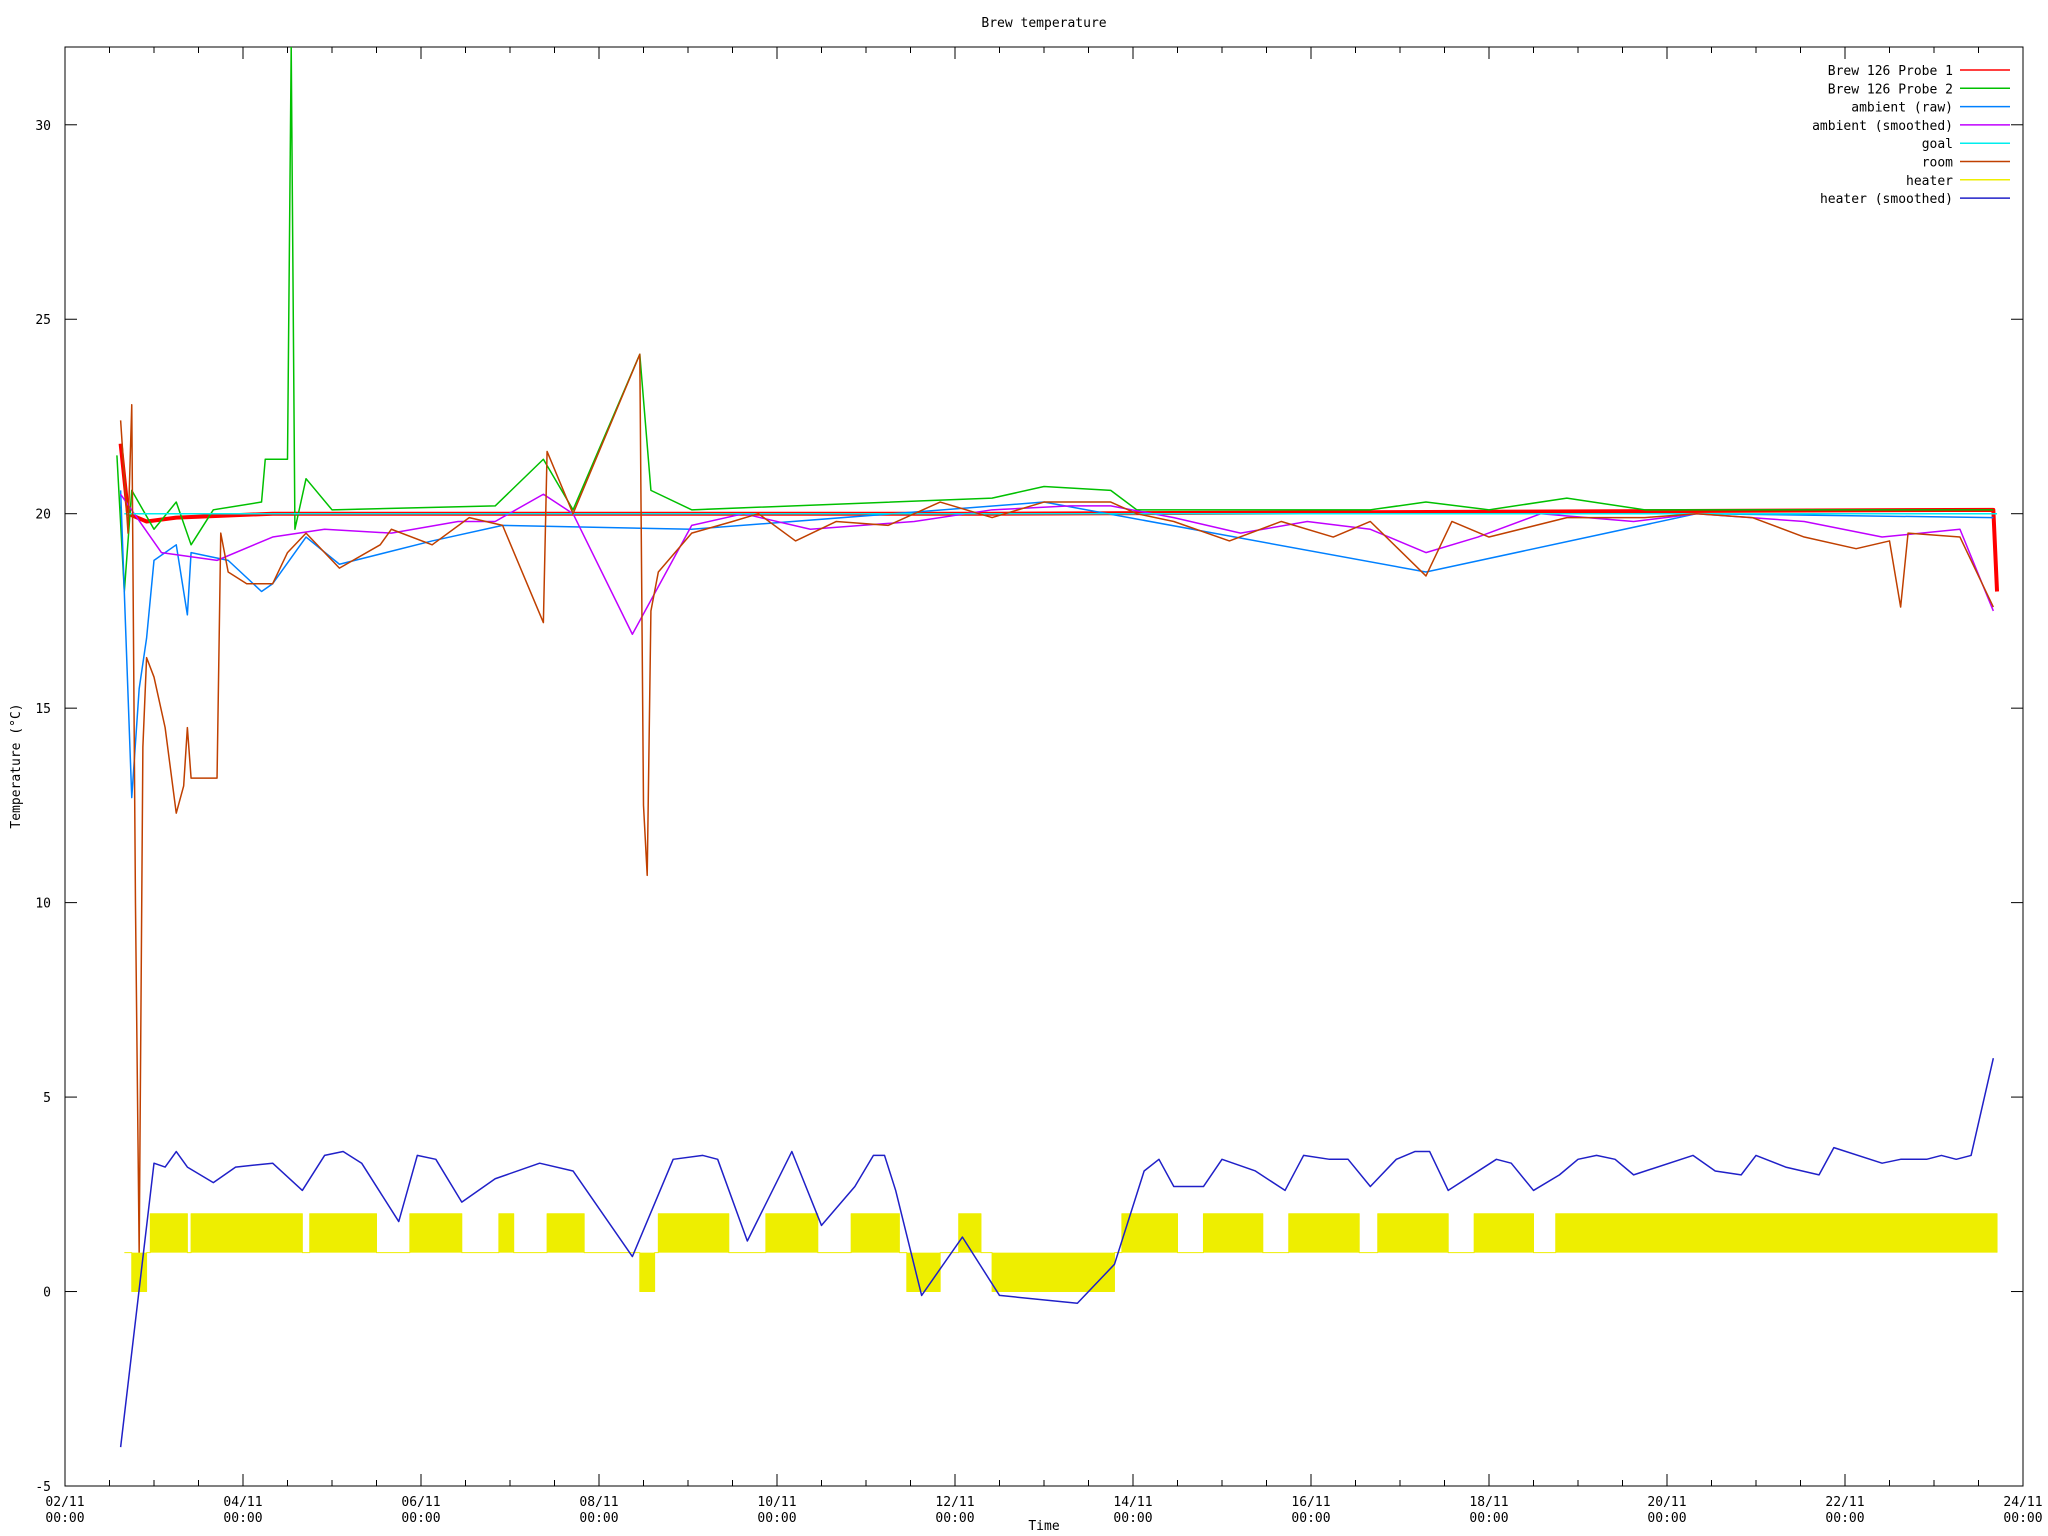 The height and width of the screenshot is (1536, 2048). What do you see at coordinates (1488, 1510) in the screenshot?
I see `x-tick-label: 18/11 00:00` at bounding box center [1488, 1510].